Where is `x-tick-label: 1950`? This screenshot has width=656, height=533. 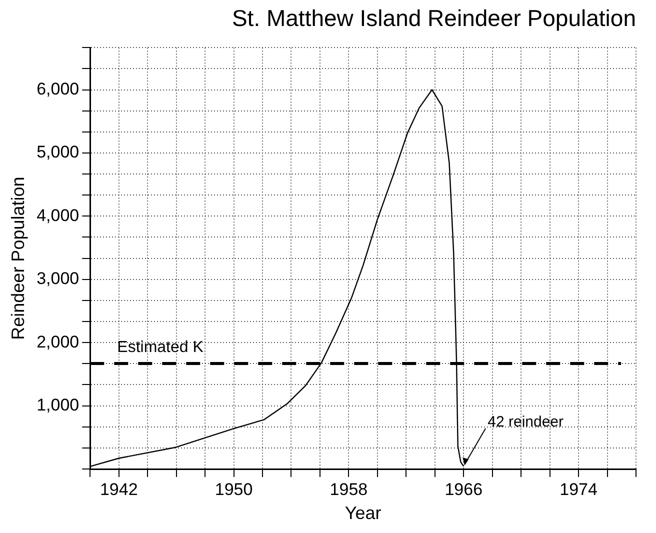
x-tick-label: 1950 is located at coordinates (233, 489).